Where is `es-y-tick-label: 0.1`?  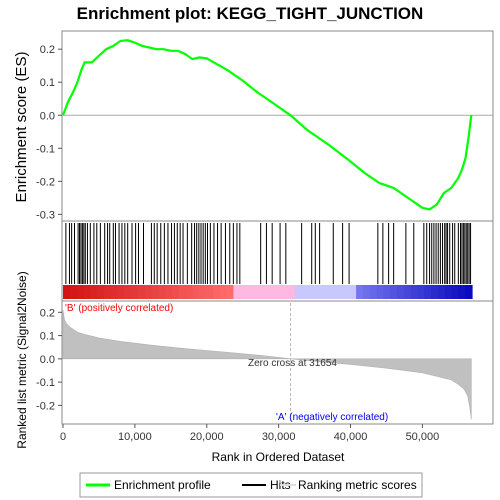 es-y-tick-label: 0.1 is located at coordinates (47, 83).